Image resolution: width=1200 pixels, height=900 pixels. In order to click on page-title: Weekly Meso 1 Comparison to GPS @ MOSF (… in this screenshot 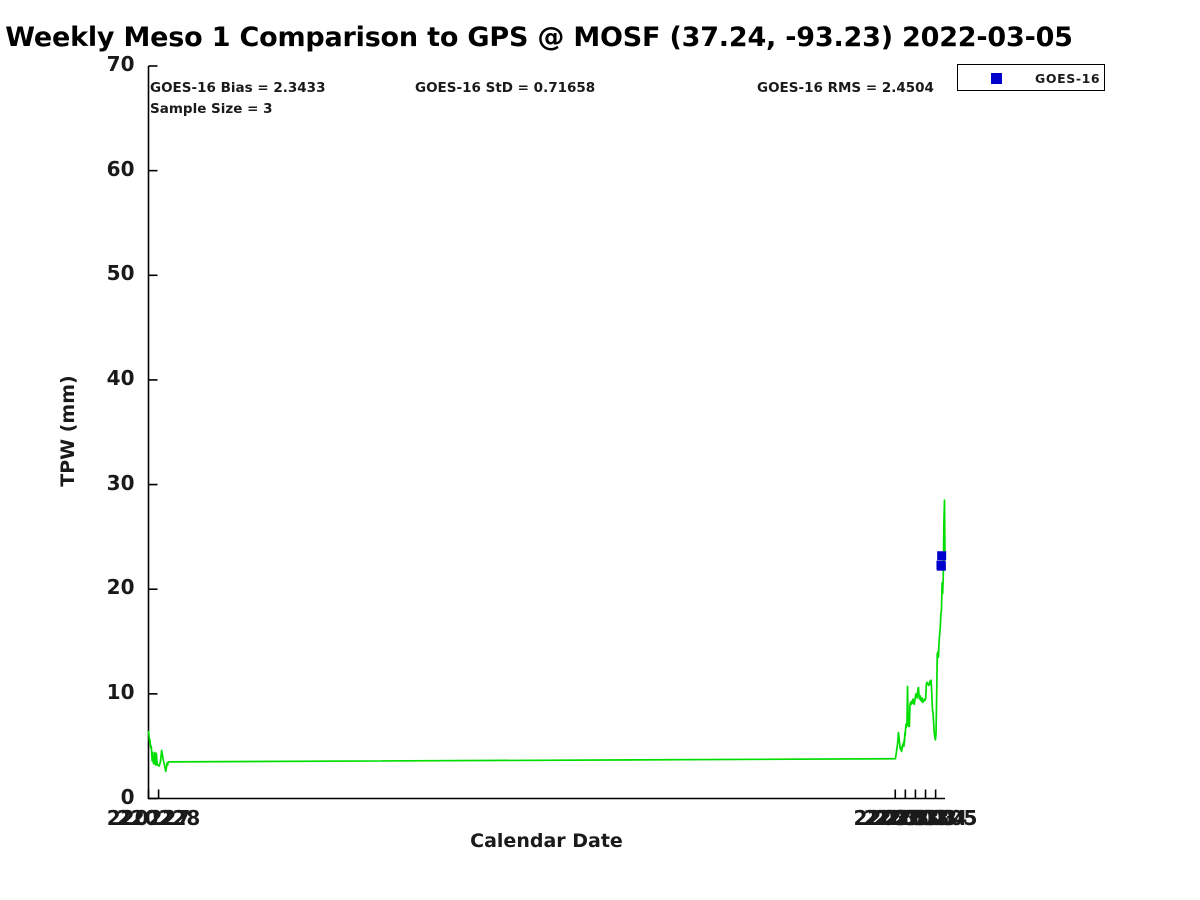, I will do `click(539, 37)`.